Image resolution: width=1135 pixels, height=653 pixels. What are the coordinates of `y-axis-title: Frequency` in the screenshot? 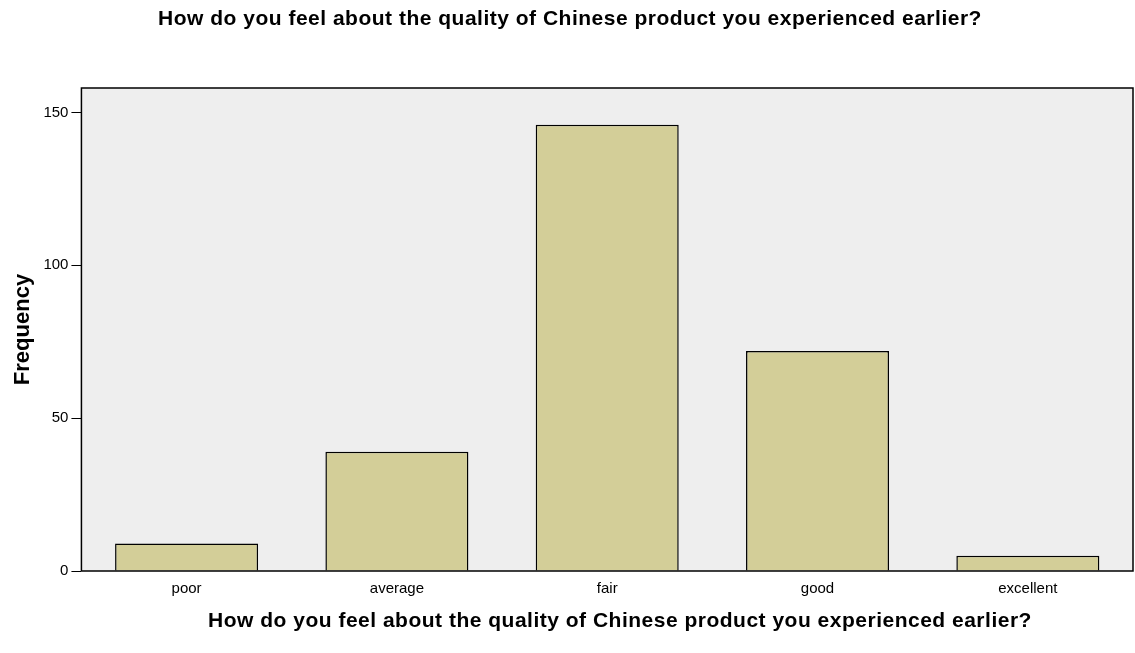 It's located at (22, 329).